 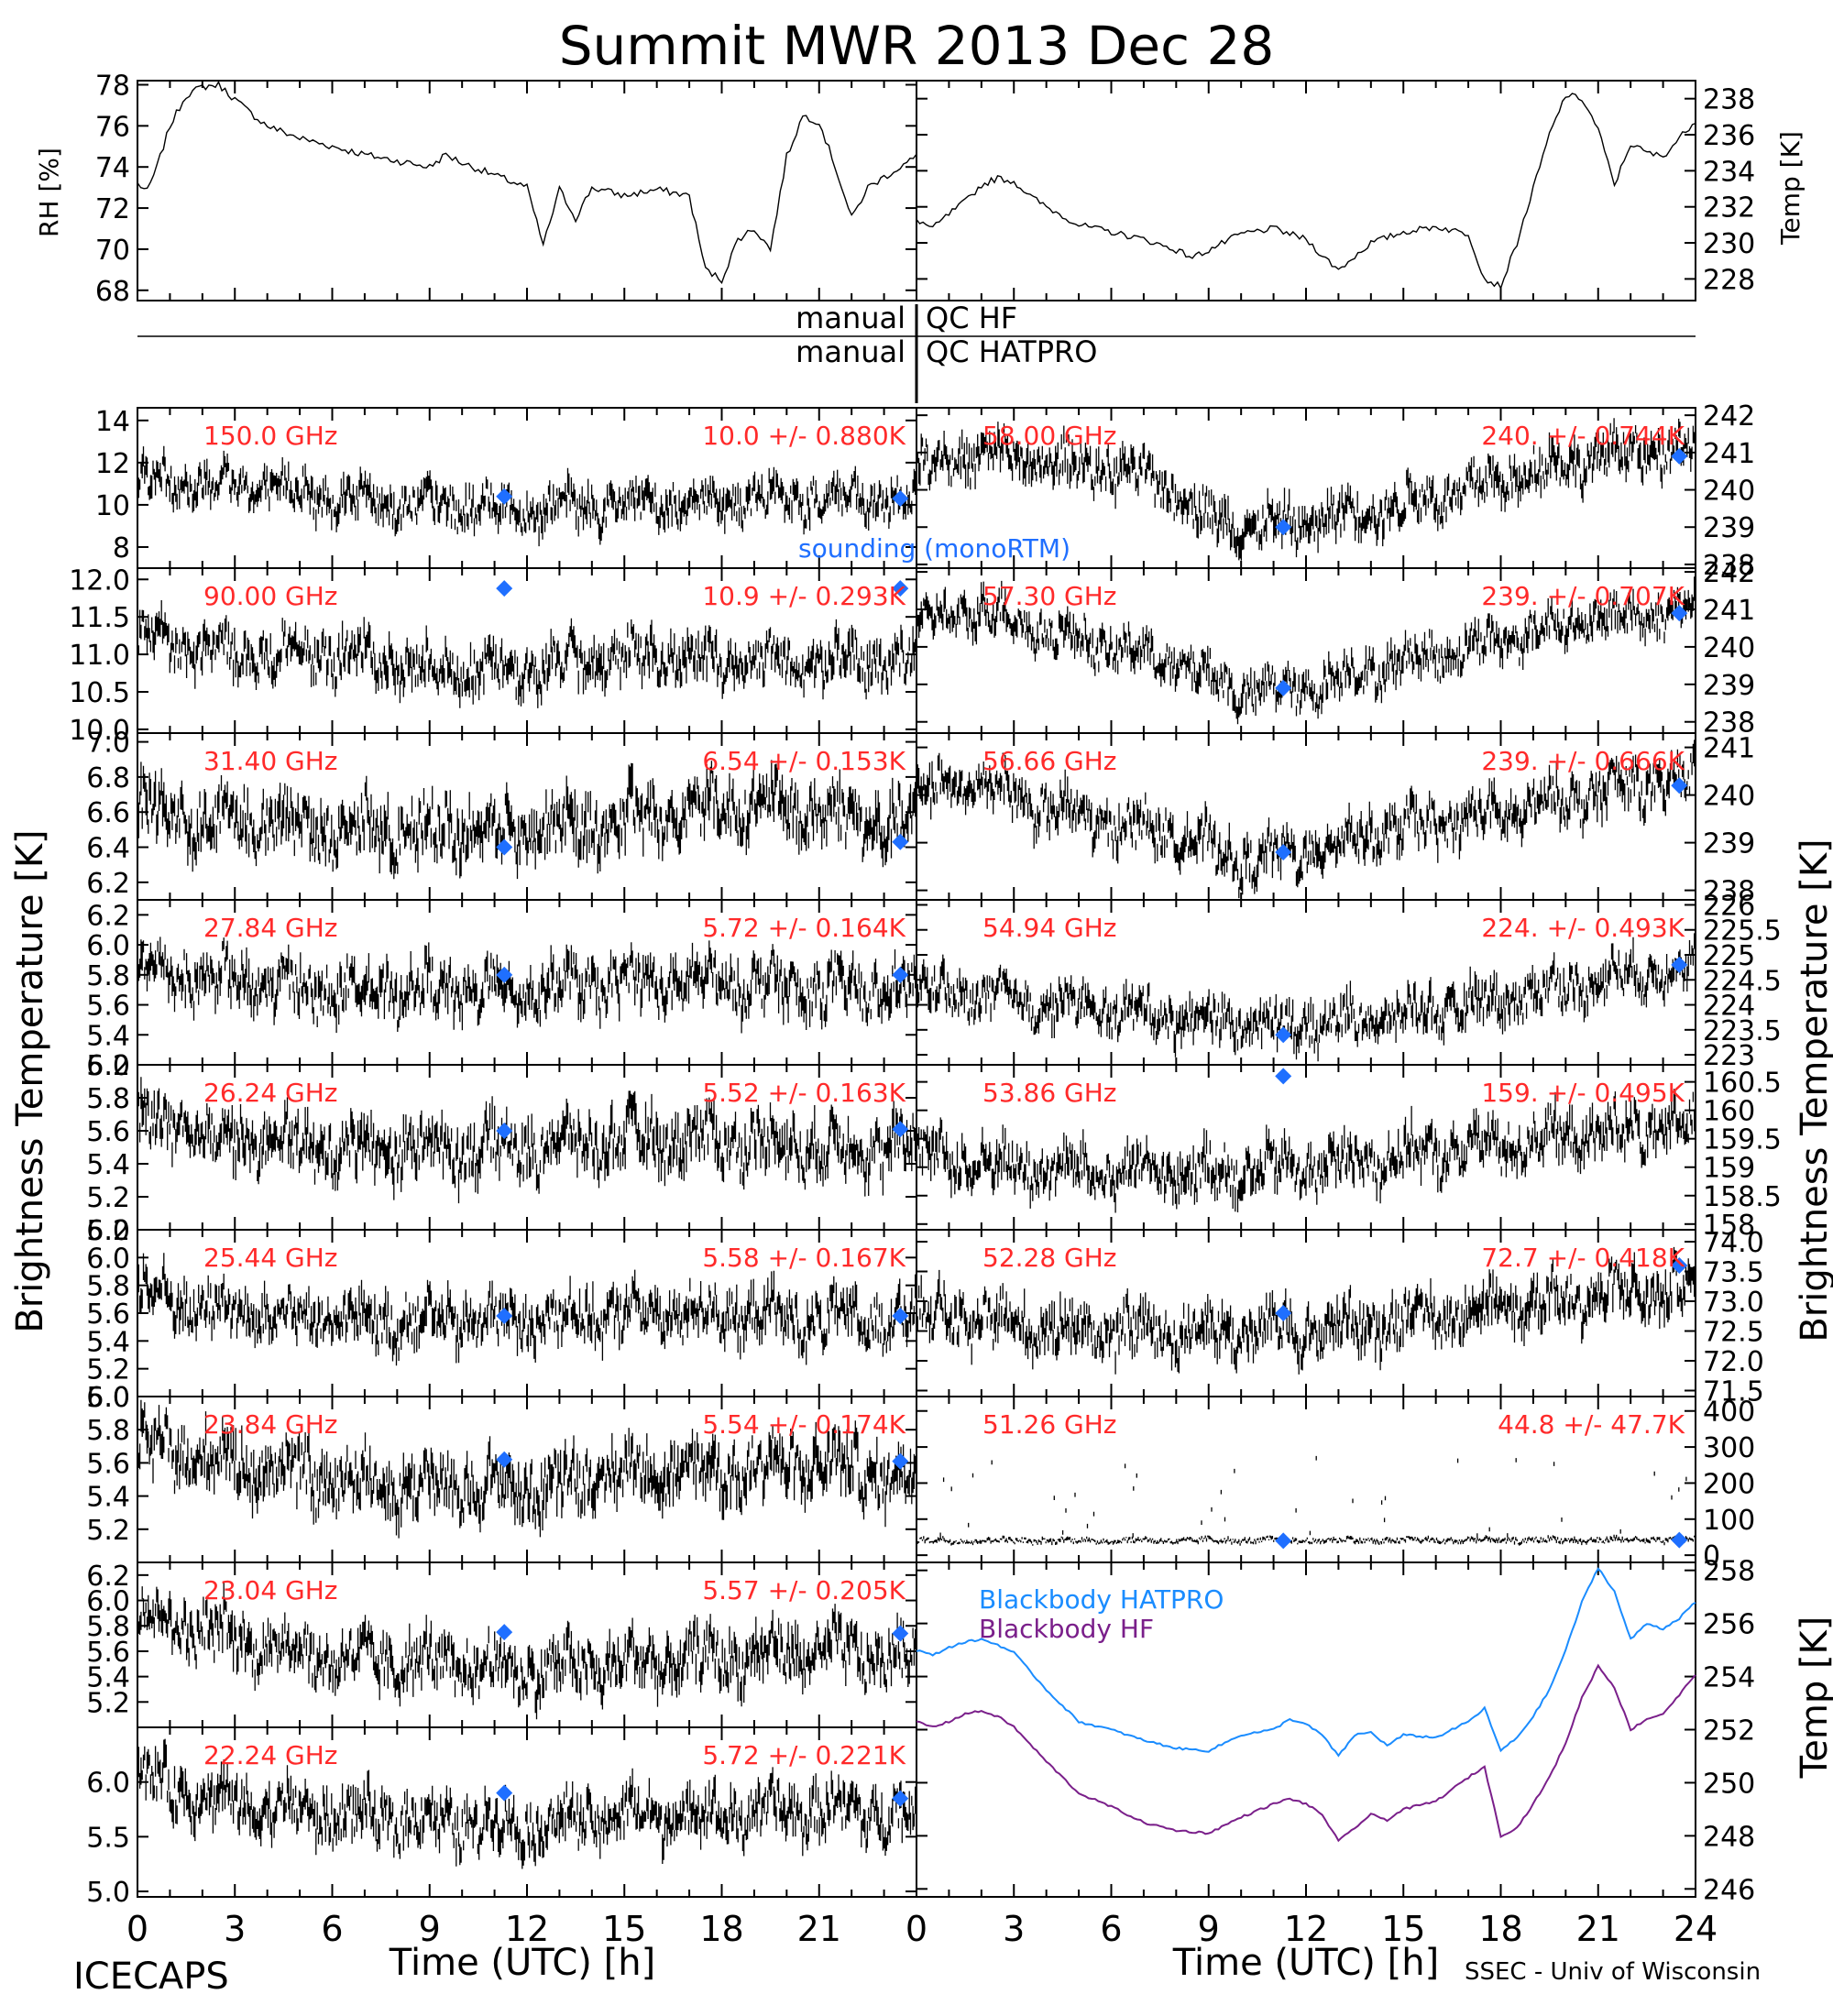 What do you see at coordinates (1729, 1890) in the screenshot?
I see `y-tick-label: 246` at bounding box center [1729, 1890].